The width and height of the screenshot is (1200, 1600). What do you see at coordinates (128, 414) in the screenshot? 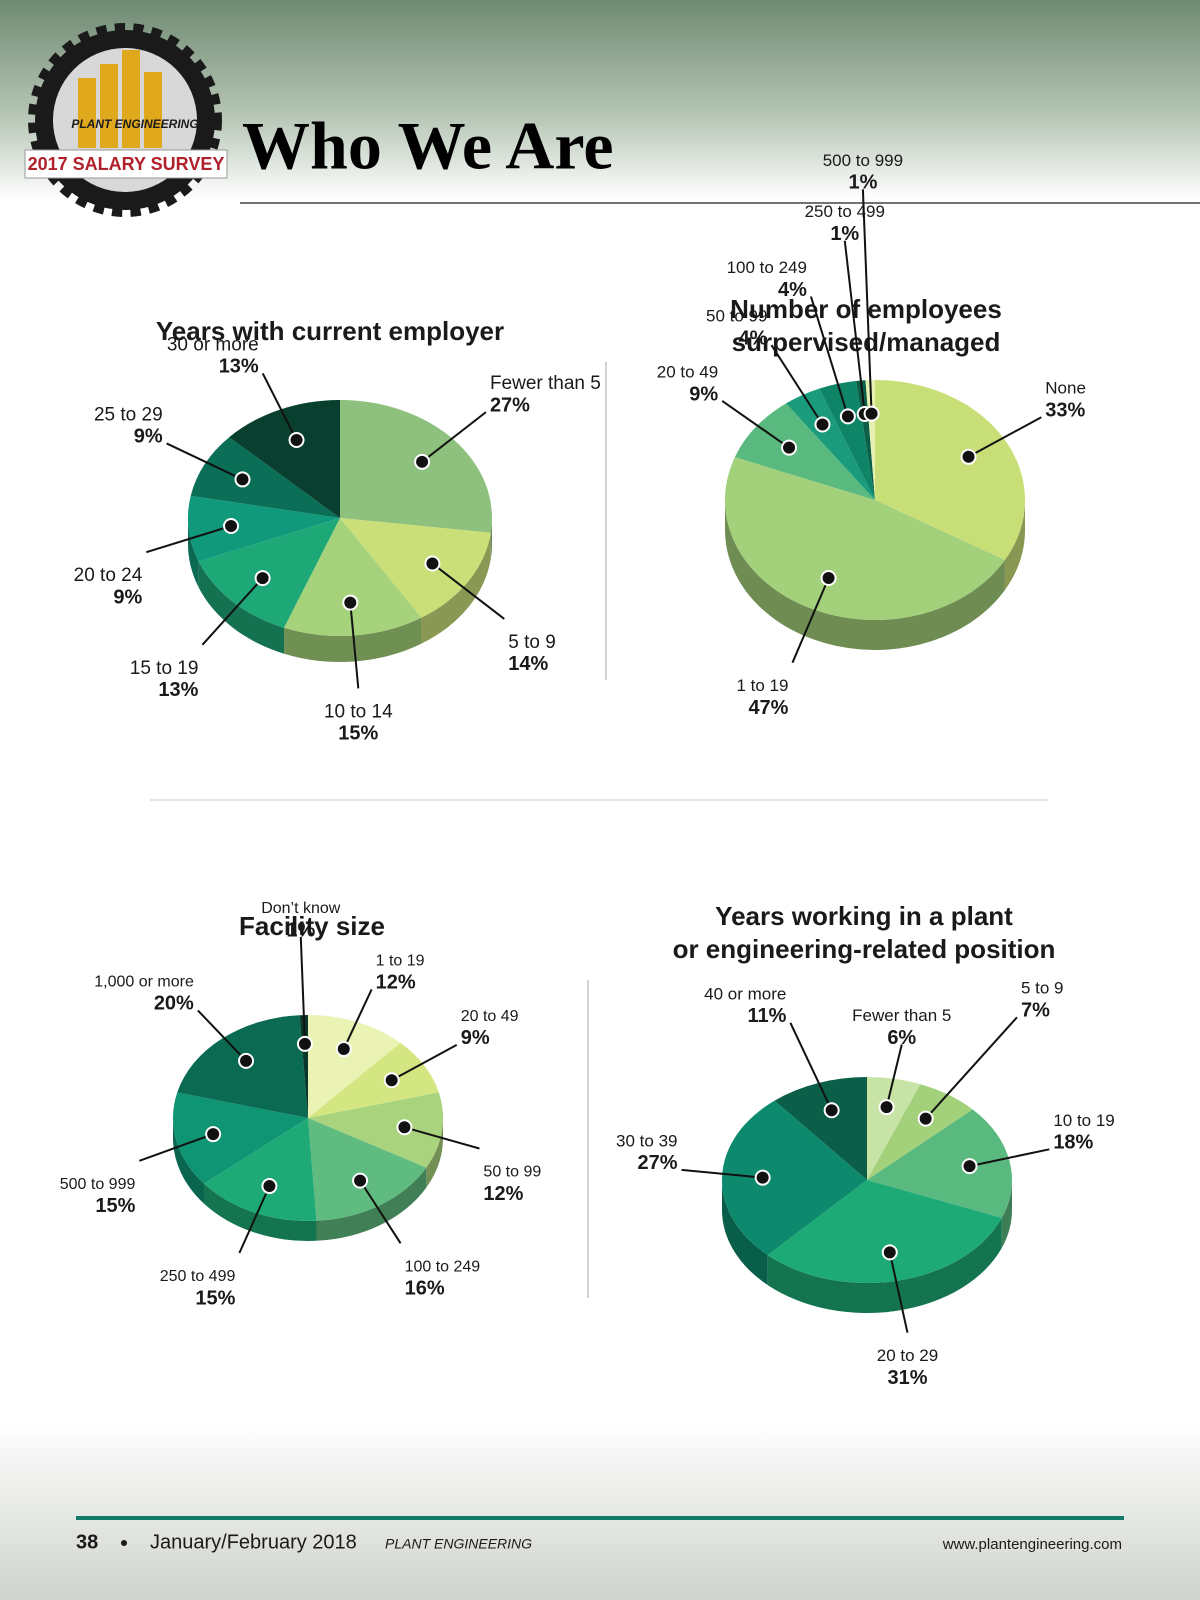
I see `category-label: 25 to 29` at bounding box center [128, 414].